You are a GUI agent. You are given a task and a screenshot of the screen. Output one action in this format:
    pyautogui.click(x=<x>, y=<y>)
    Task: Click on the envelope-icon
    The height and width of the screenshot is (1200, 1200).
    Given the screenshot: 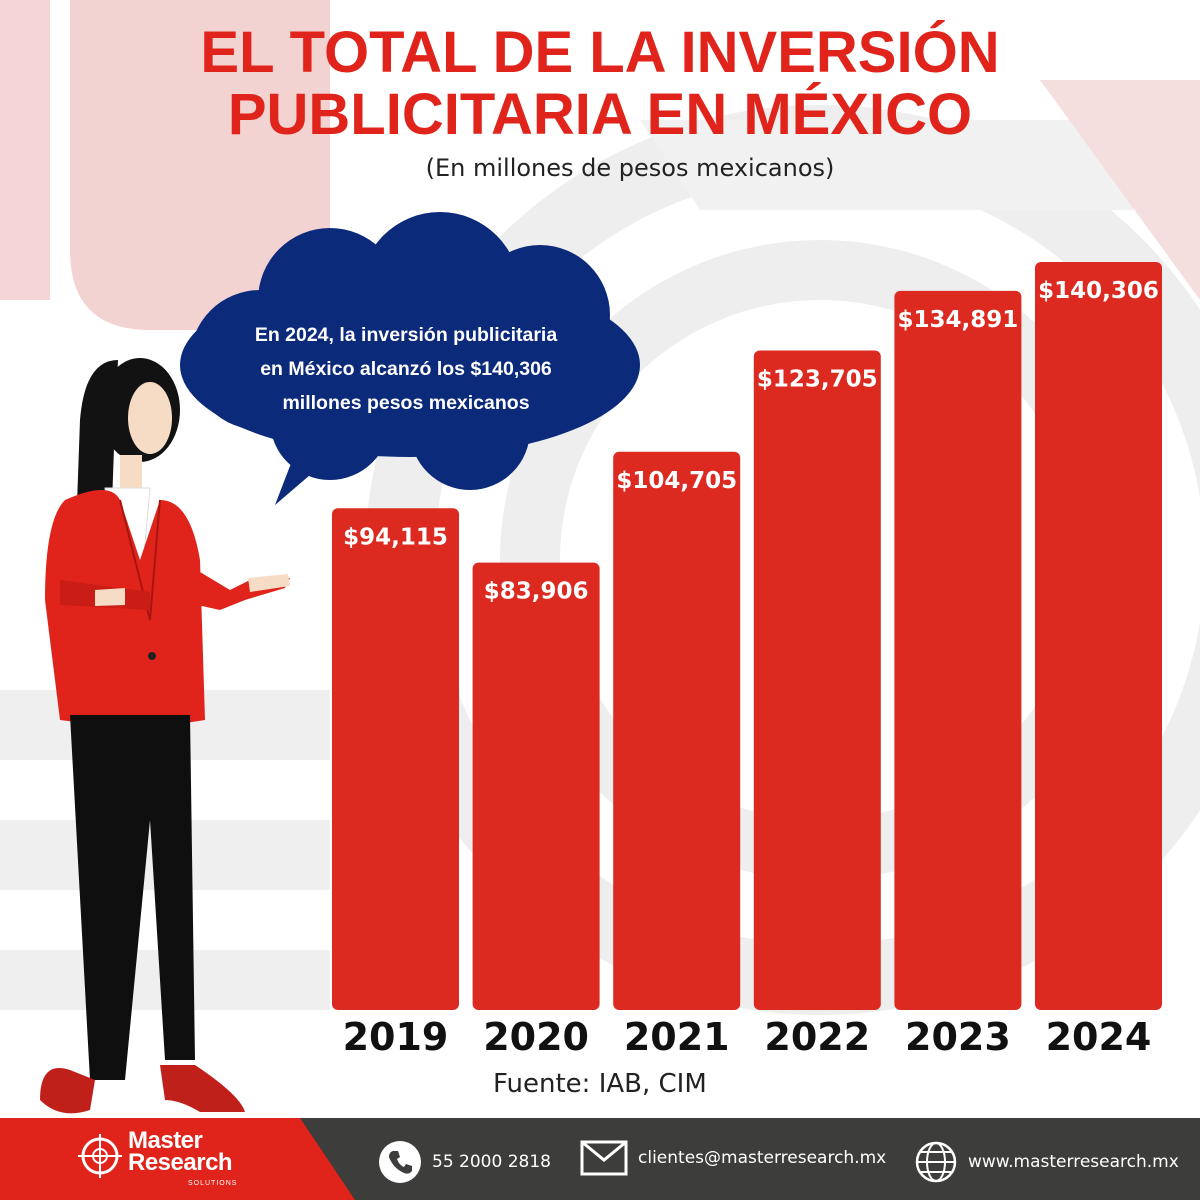 What is the action you would take?
    pyautogui.click(x=604, y=1158)
    